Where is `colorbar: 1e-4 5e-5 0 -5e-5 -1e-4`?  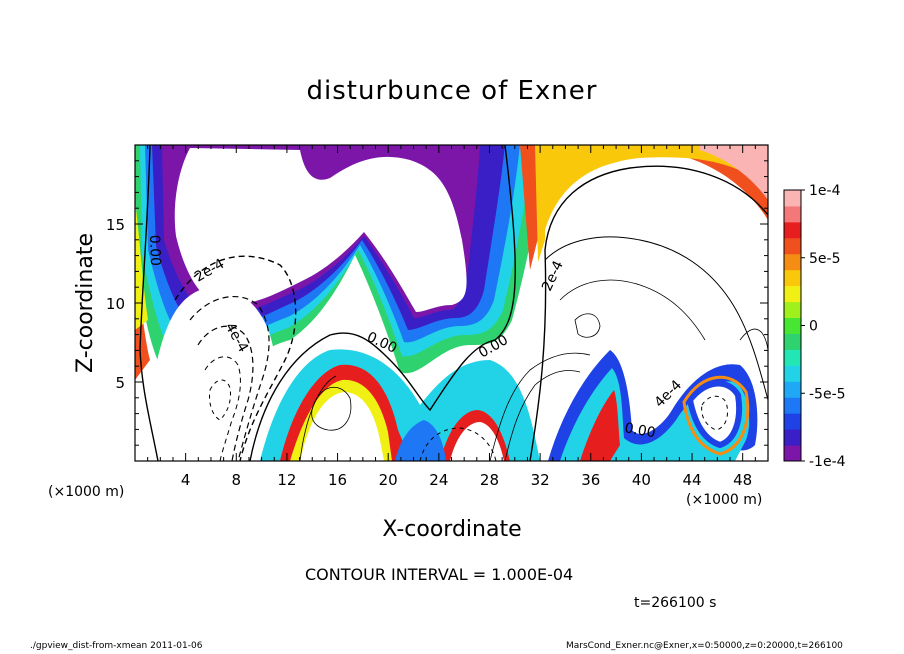 colorbar: 1e-4 5e-5 0 -5e-5 -1e-4 is located at coordinates (814, 326).